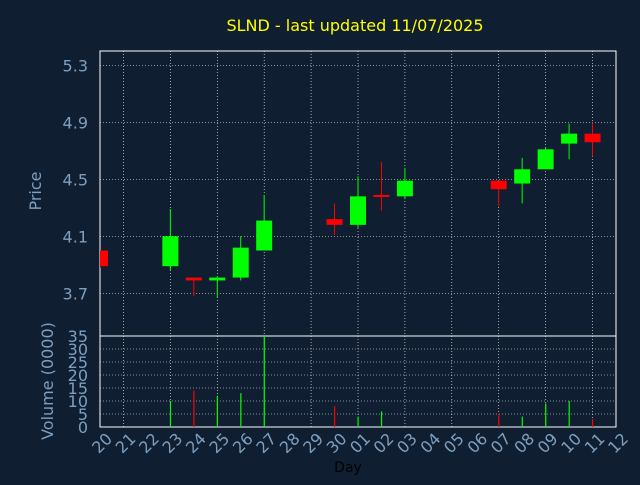 The width and height of the screenshot is (640, 485). Describe the element at coordinates (78, 336) in the screenshot. I see `volume-tick-label: 35` at that location.